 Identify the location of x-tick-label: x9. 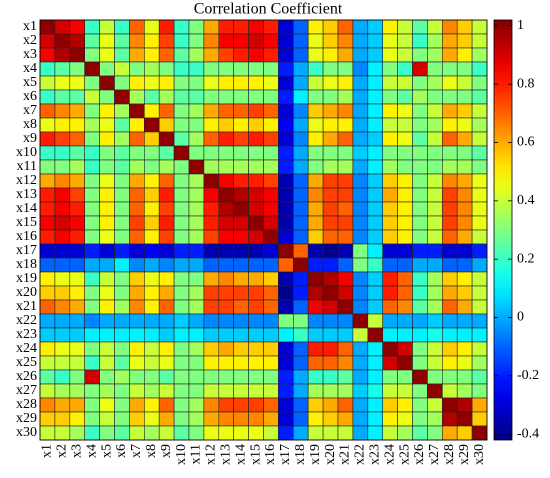
(166, 451).